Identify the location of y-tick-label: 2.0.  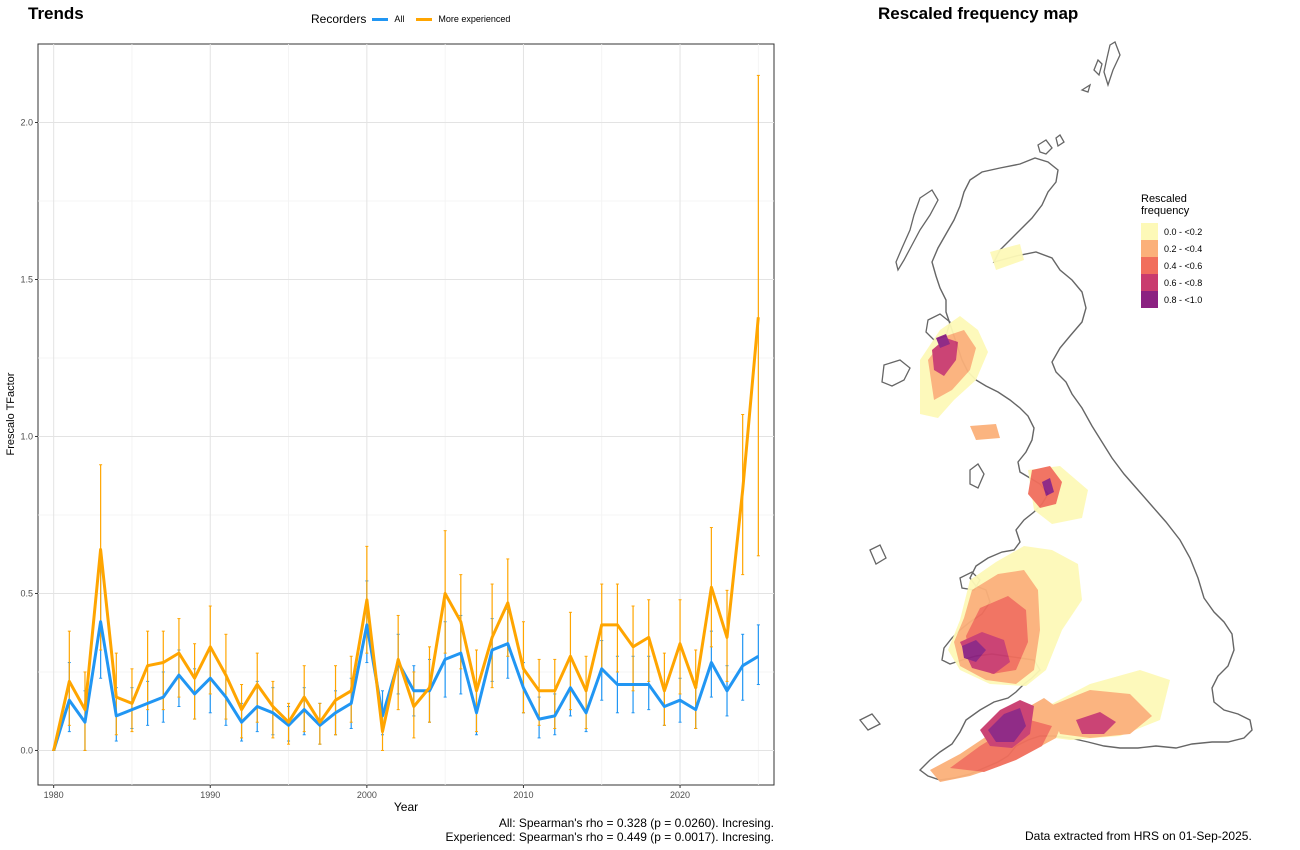
(26, 122).